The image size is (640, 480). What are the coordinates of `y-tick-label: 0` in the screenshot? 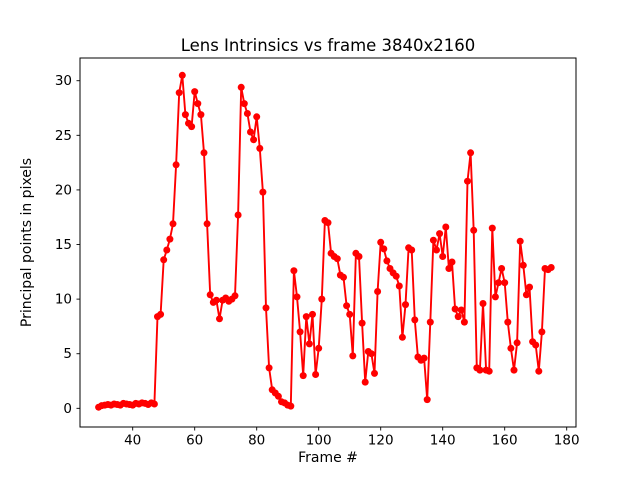 It's located at (67, 409).